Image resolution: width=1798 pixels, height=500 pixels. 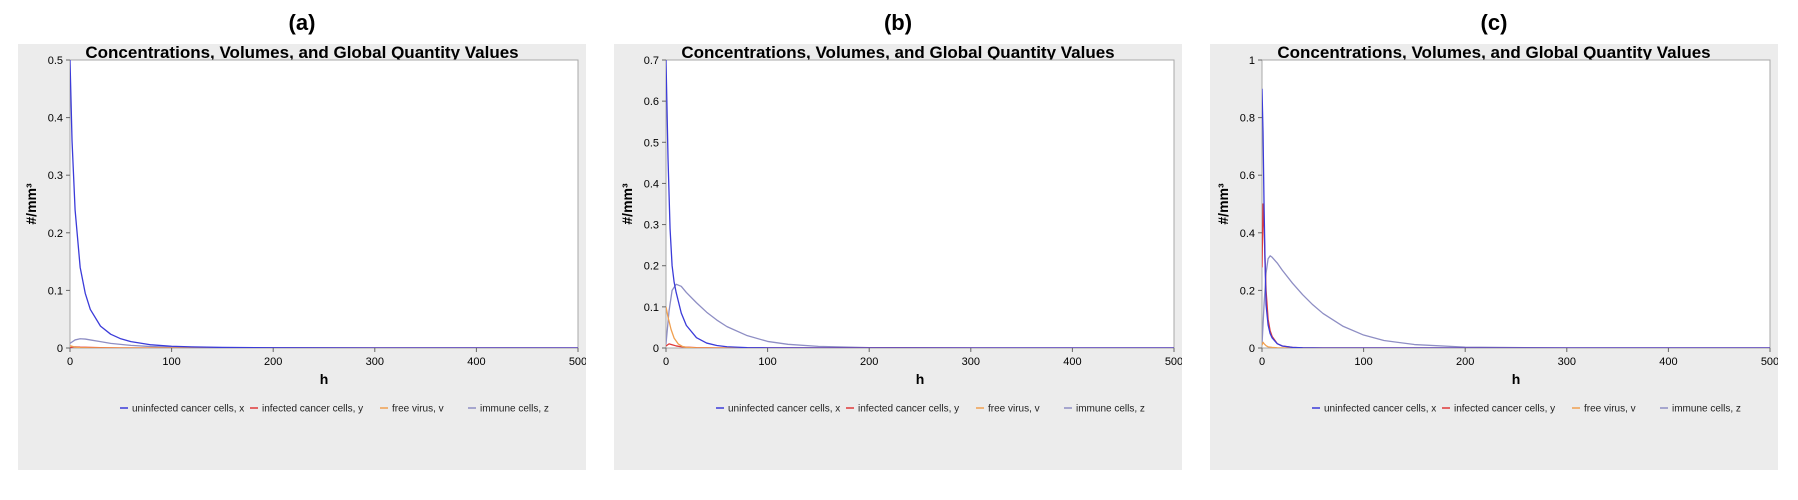 What do you see at coordinates (302, 22) in the screenshot?
I see `panel-label: (a)` at bounding box center [302, 22].